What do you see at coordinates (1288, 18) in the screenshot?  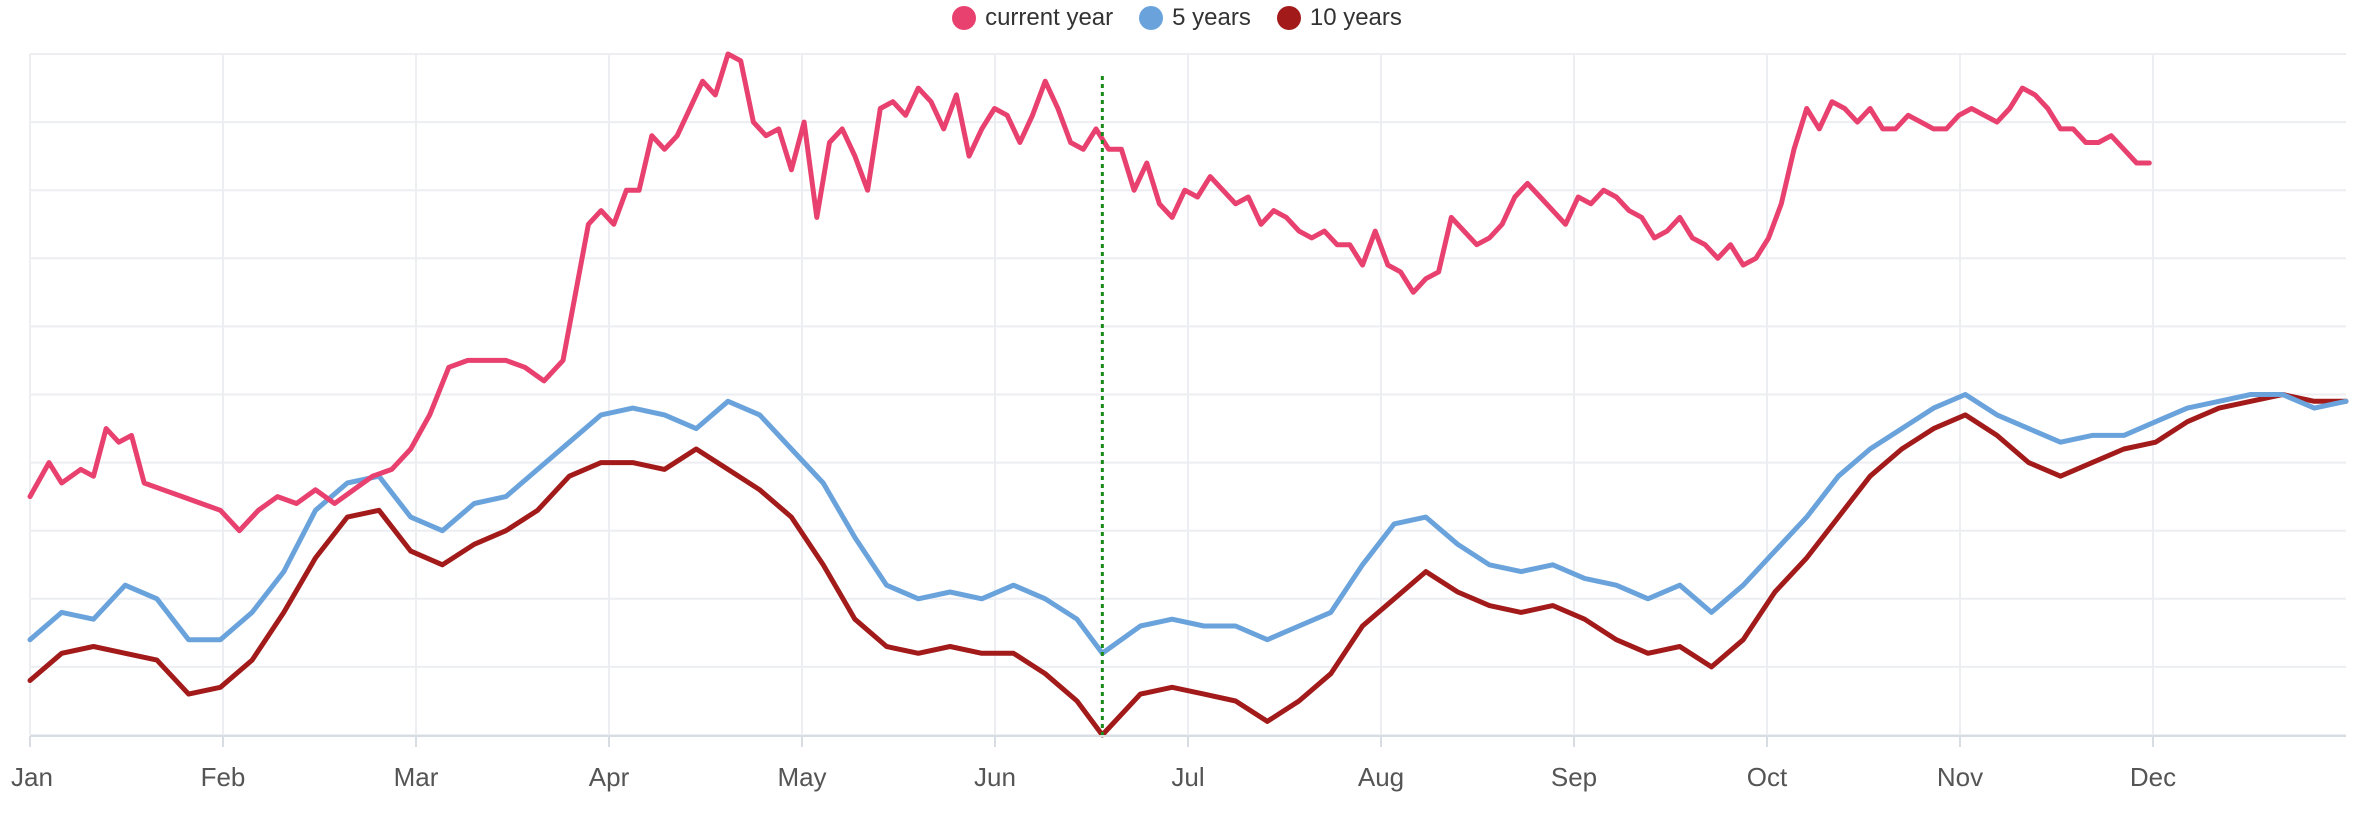 I see `legend-dot-10-years` at bounding box center [1288, 18].